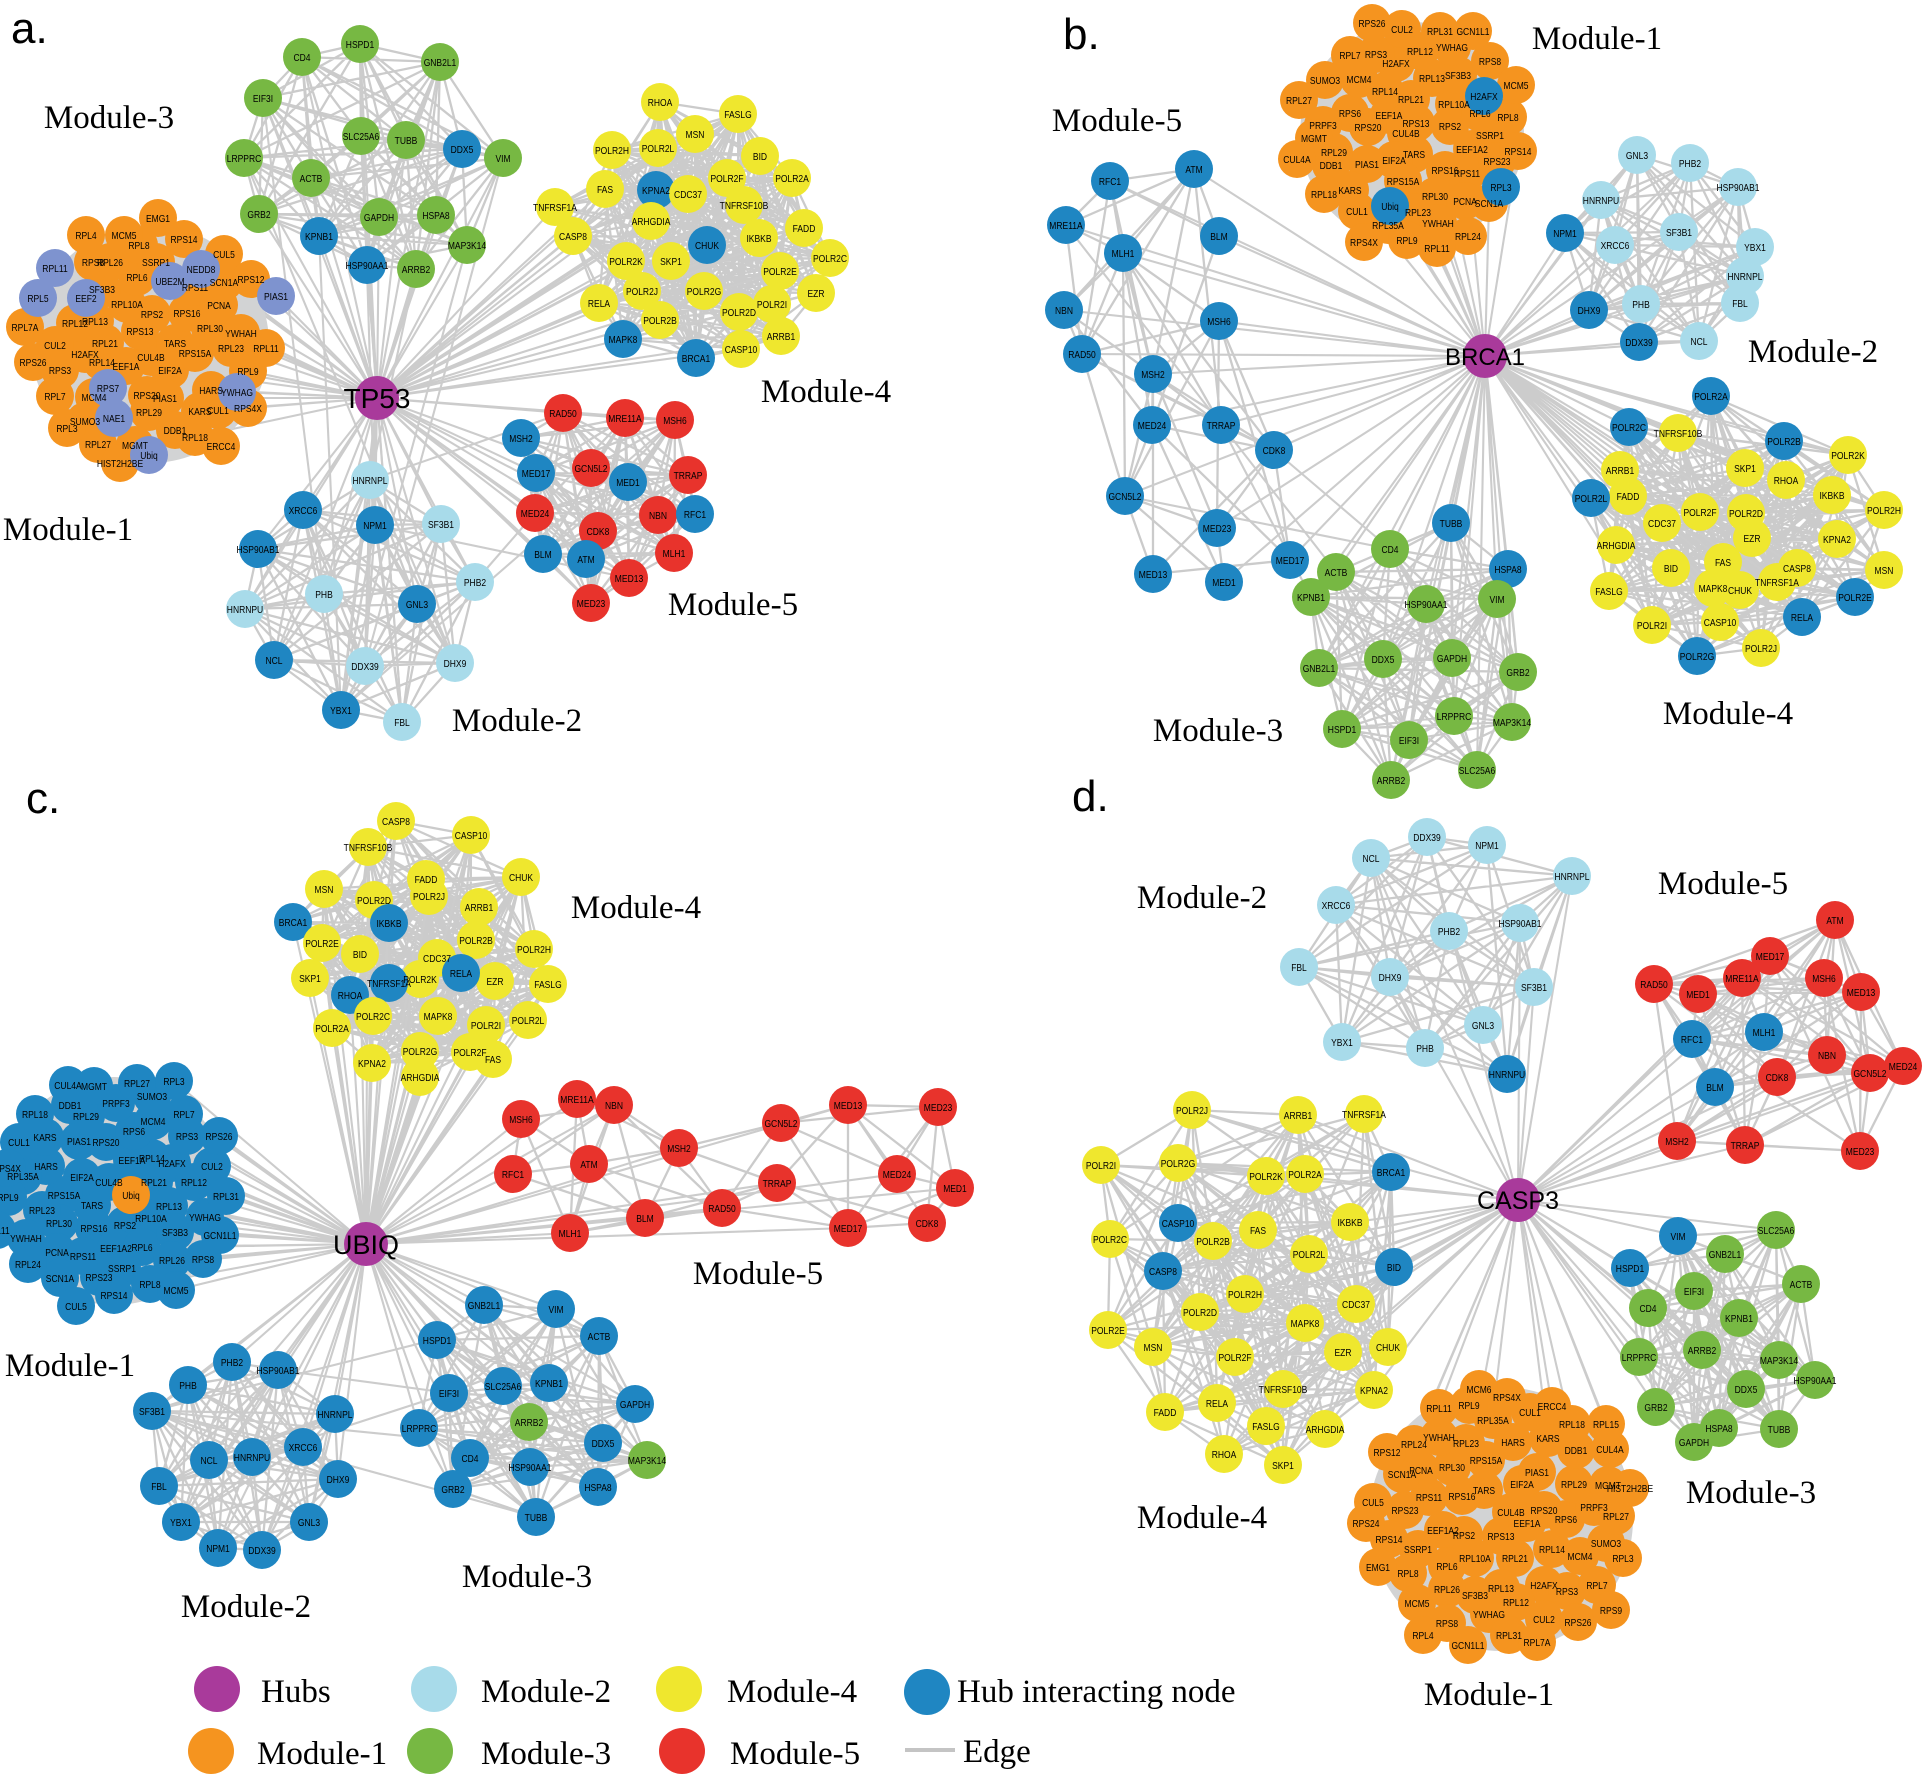  I want to click on svg-text: RPS4X, so click(1507, 1398).